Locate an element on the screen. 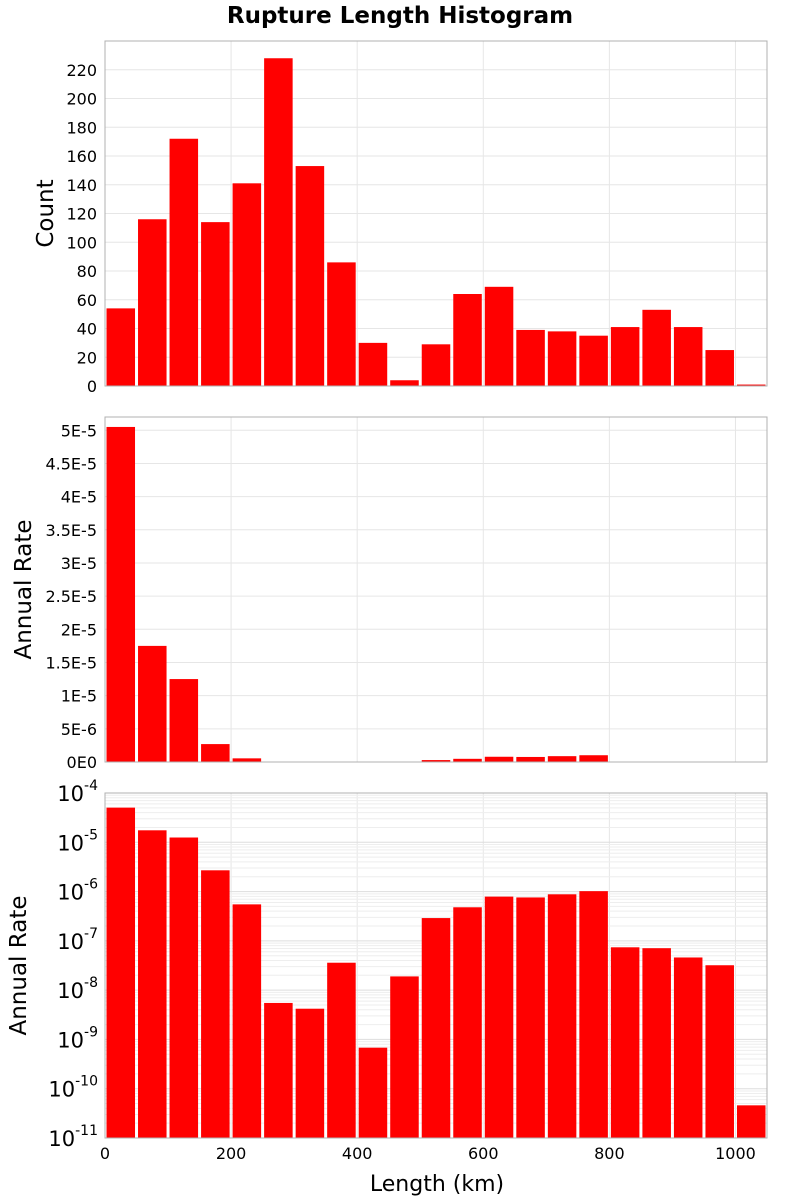 The height and width of the screenshot is (1200, 800). y-tick-label: 140 is located at coordinates (81, 185).